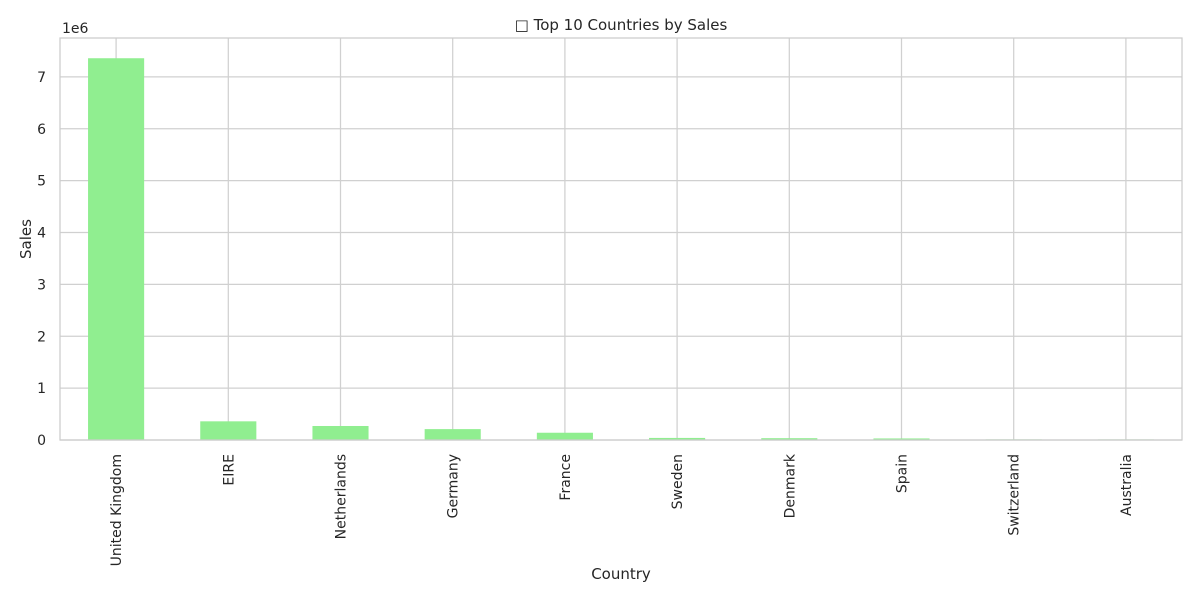 The image size is (1200, 600). What do you see at coordinates (41, 259) in the screenshot?
I see `y-tick-labels: 0 1 2 3 4 5 6 7` at bounding box center [41, 259].